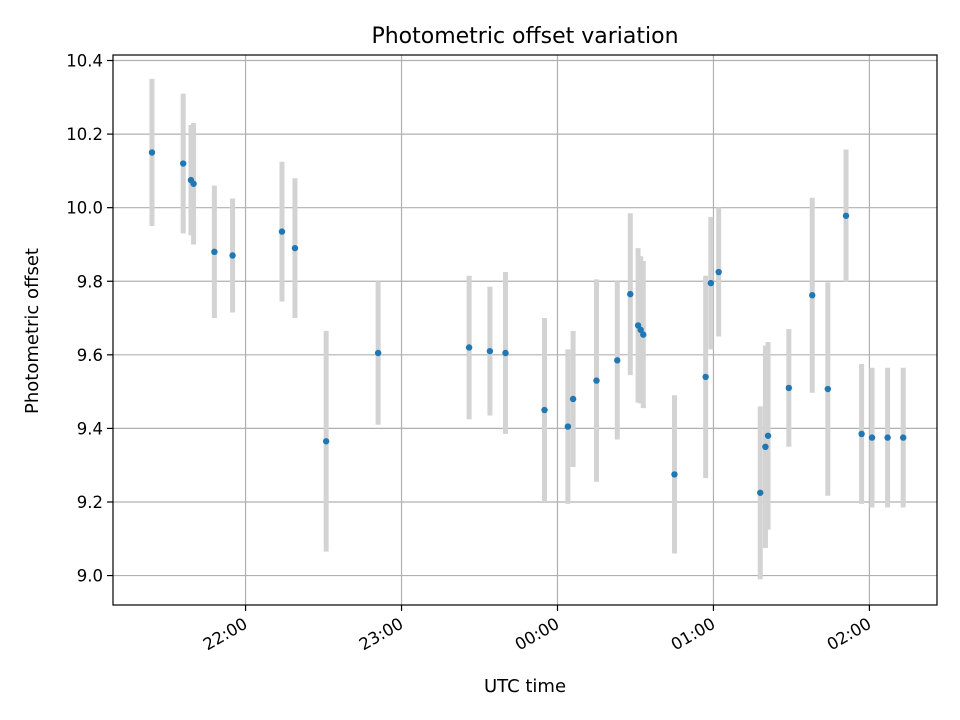 This screenshot has width=960, height=720. Describe the element at coordinates (84, 208) in the screenshot. I see `y-tick-label: 10.0` at that location.